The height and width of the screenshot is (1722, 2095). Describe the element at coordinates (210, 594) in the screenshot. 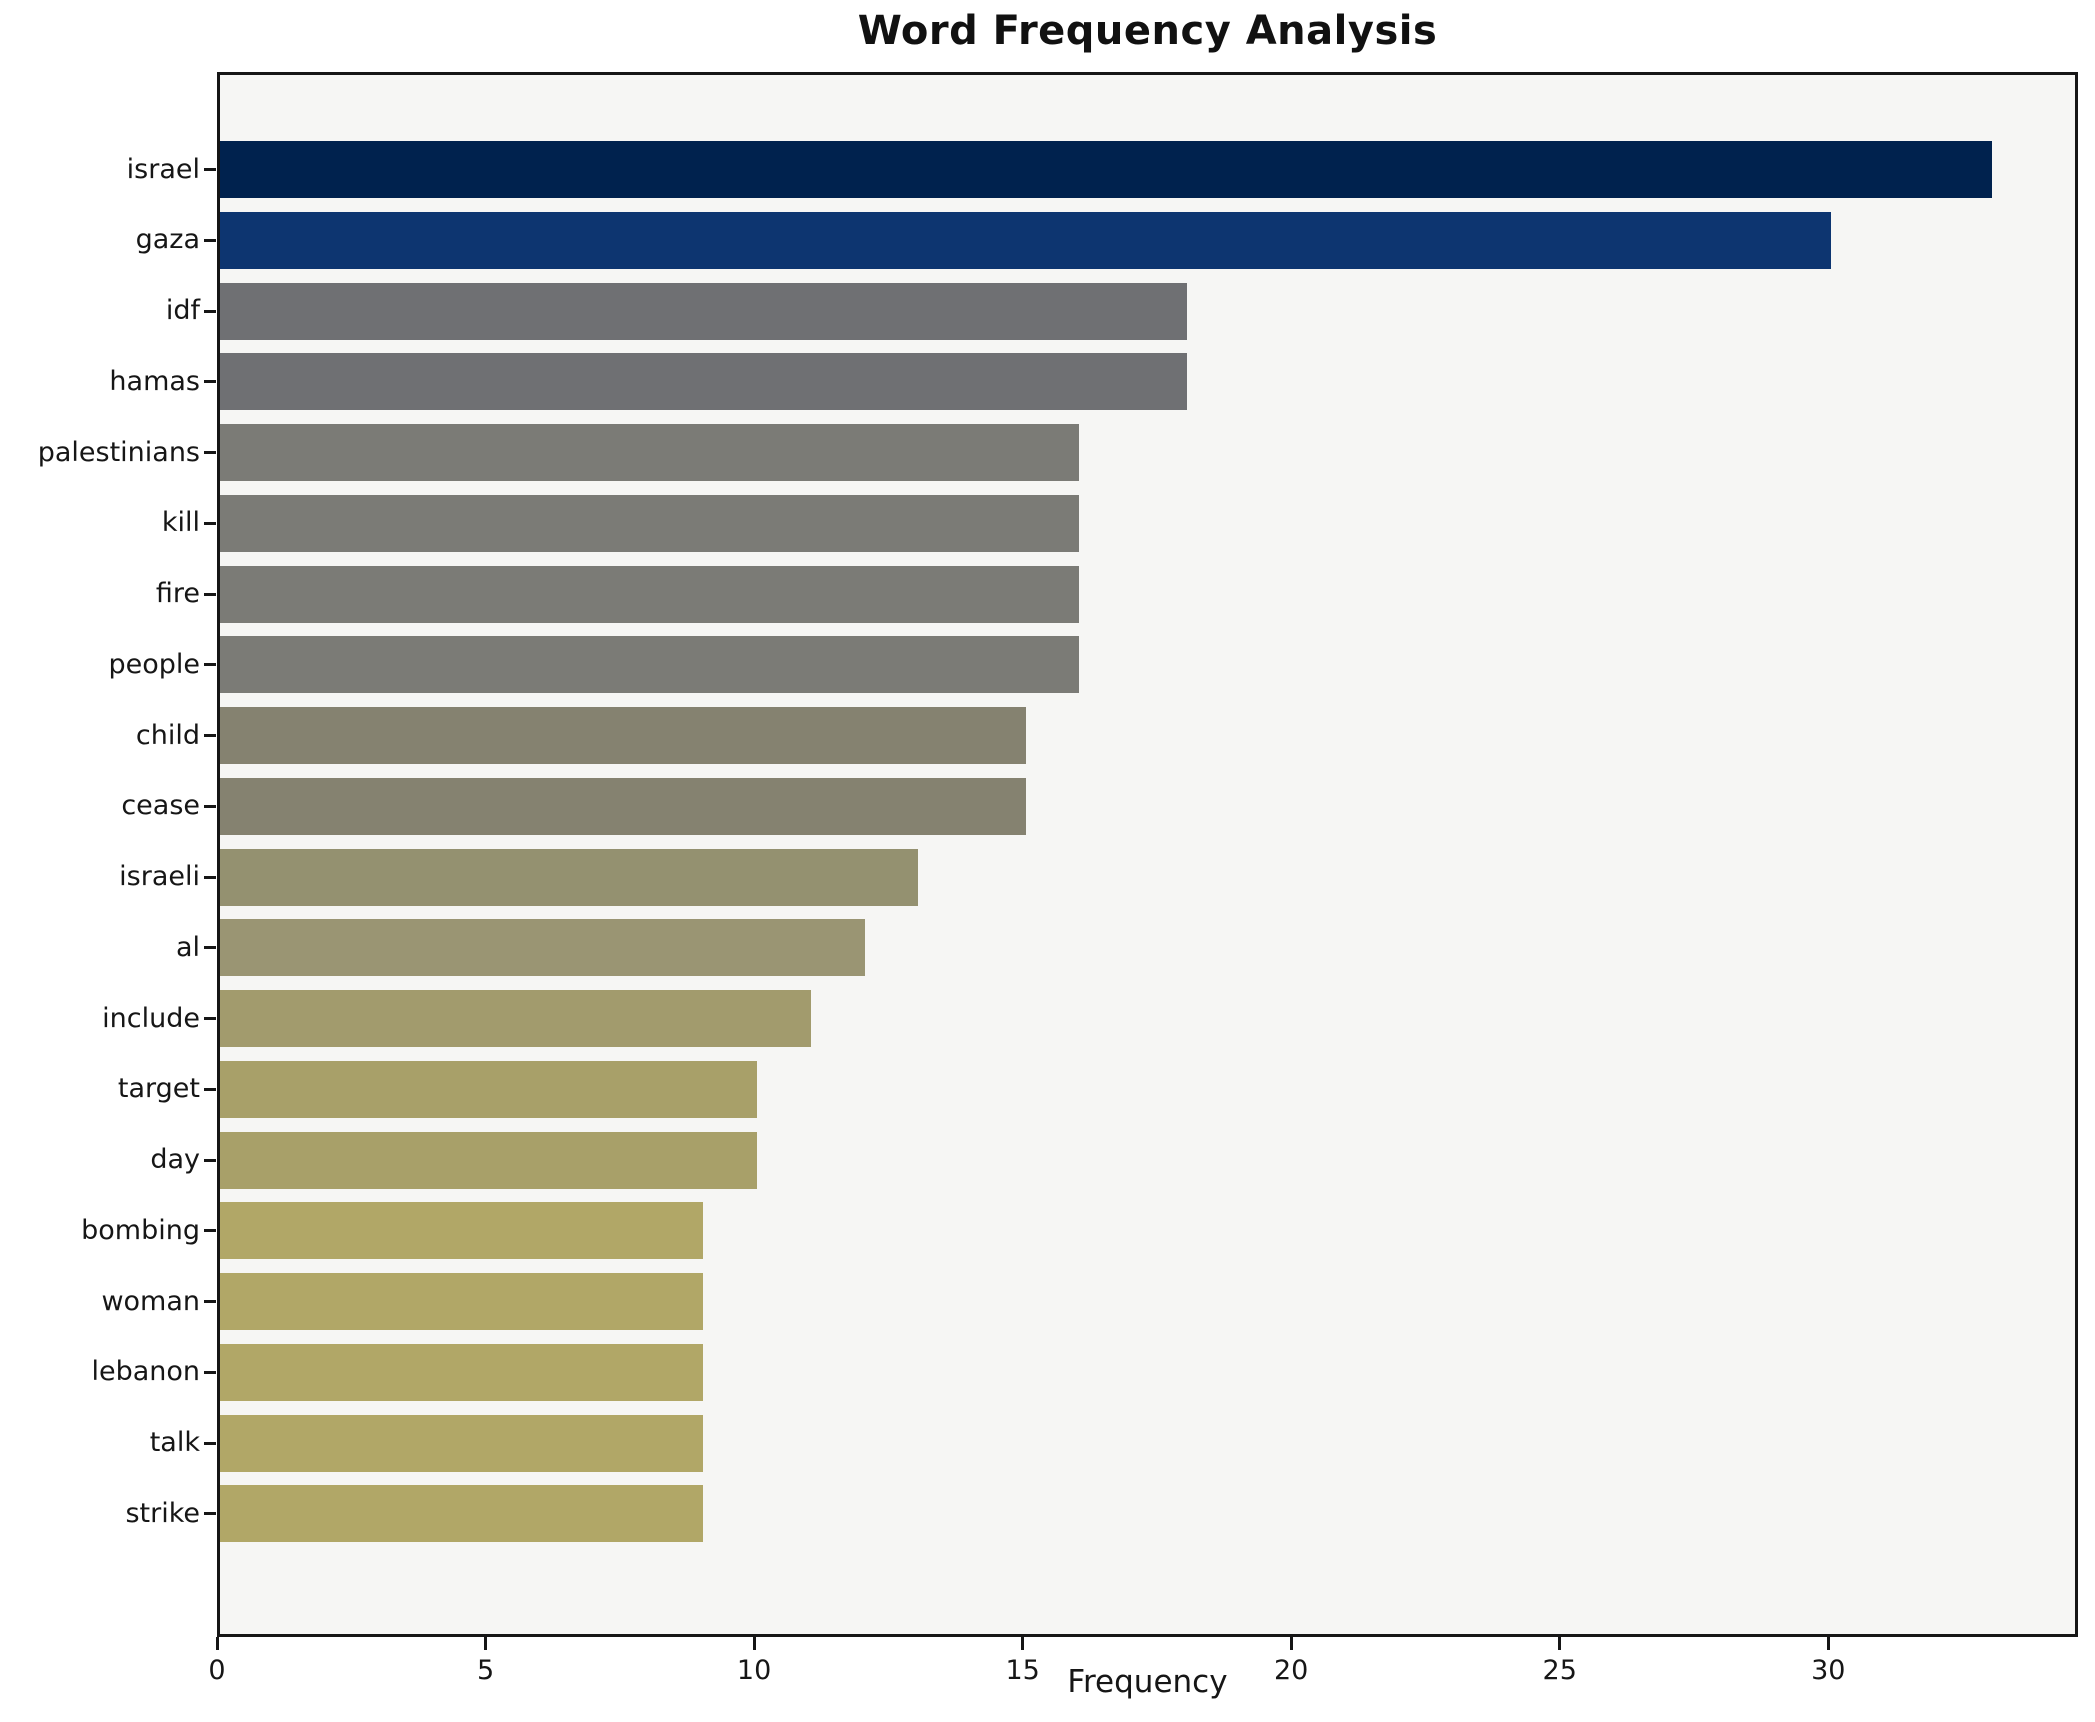

I see `y-tick-mark-fire` at that location.